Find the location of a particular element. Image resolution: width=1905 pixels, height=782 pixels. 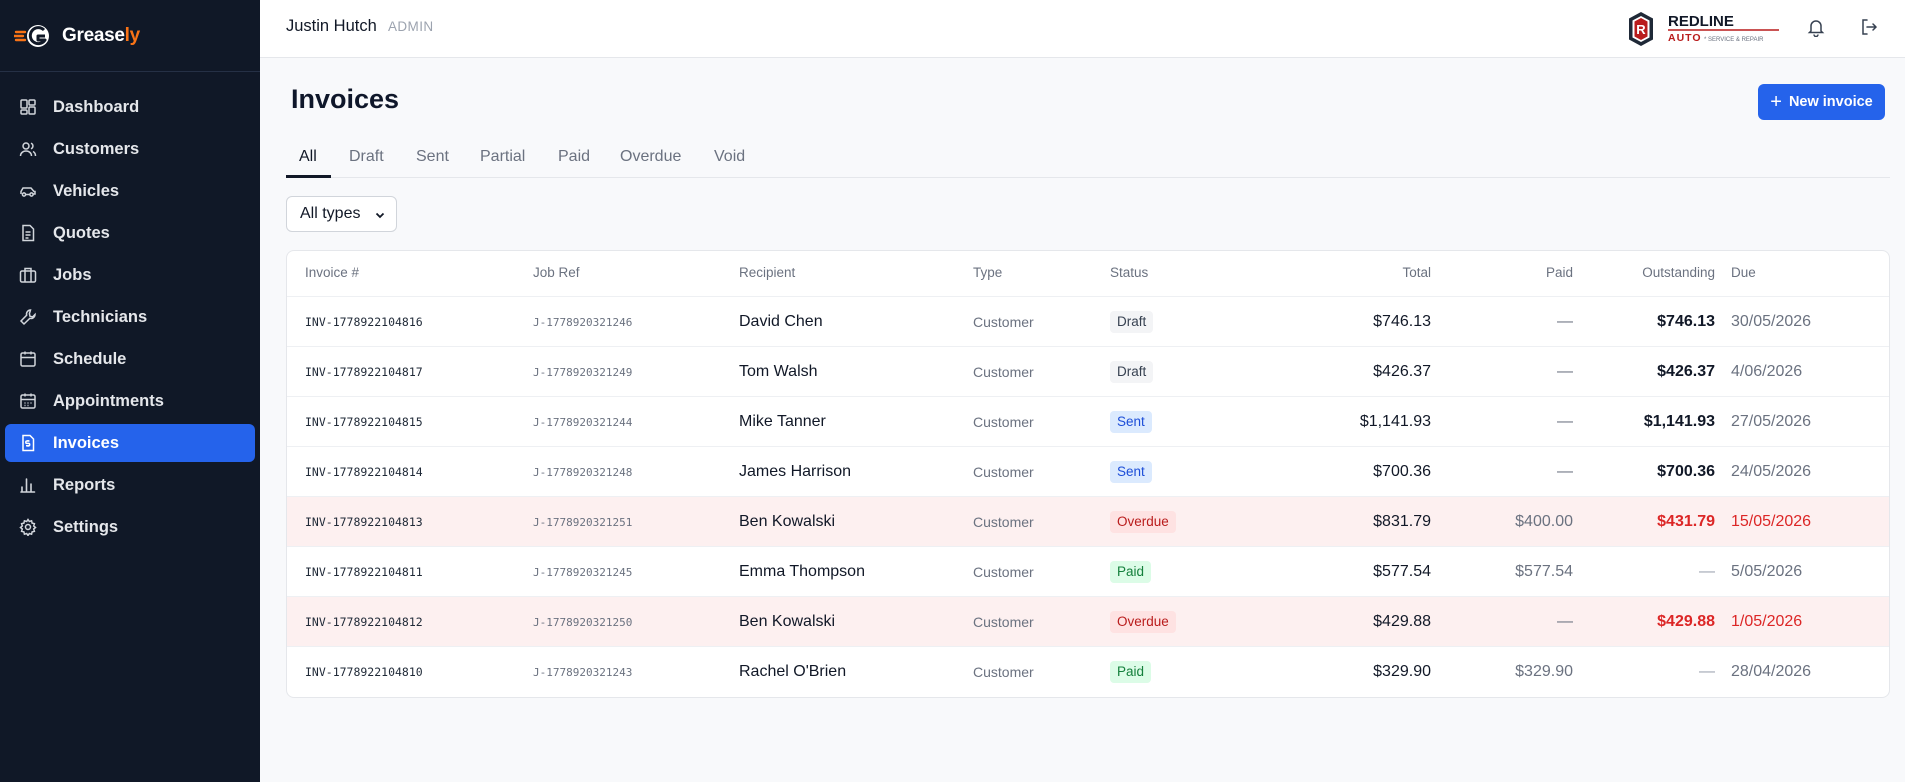

type-filter-select: All types is located at coordinates (341, 214).